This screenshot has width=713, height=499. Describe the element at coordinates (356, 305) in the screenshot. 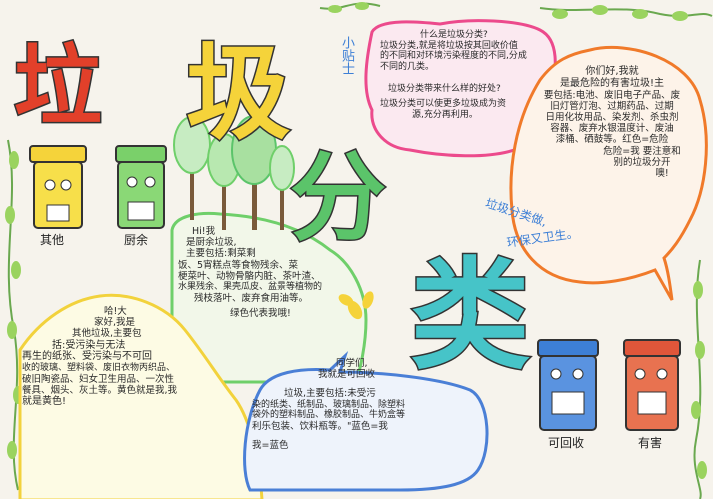

I see `decor-leaves` at that location.